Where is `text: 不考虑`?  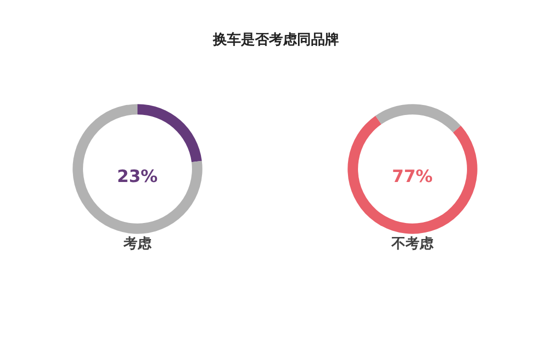
text: 不考虑 is located at coordinates (412, 244).